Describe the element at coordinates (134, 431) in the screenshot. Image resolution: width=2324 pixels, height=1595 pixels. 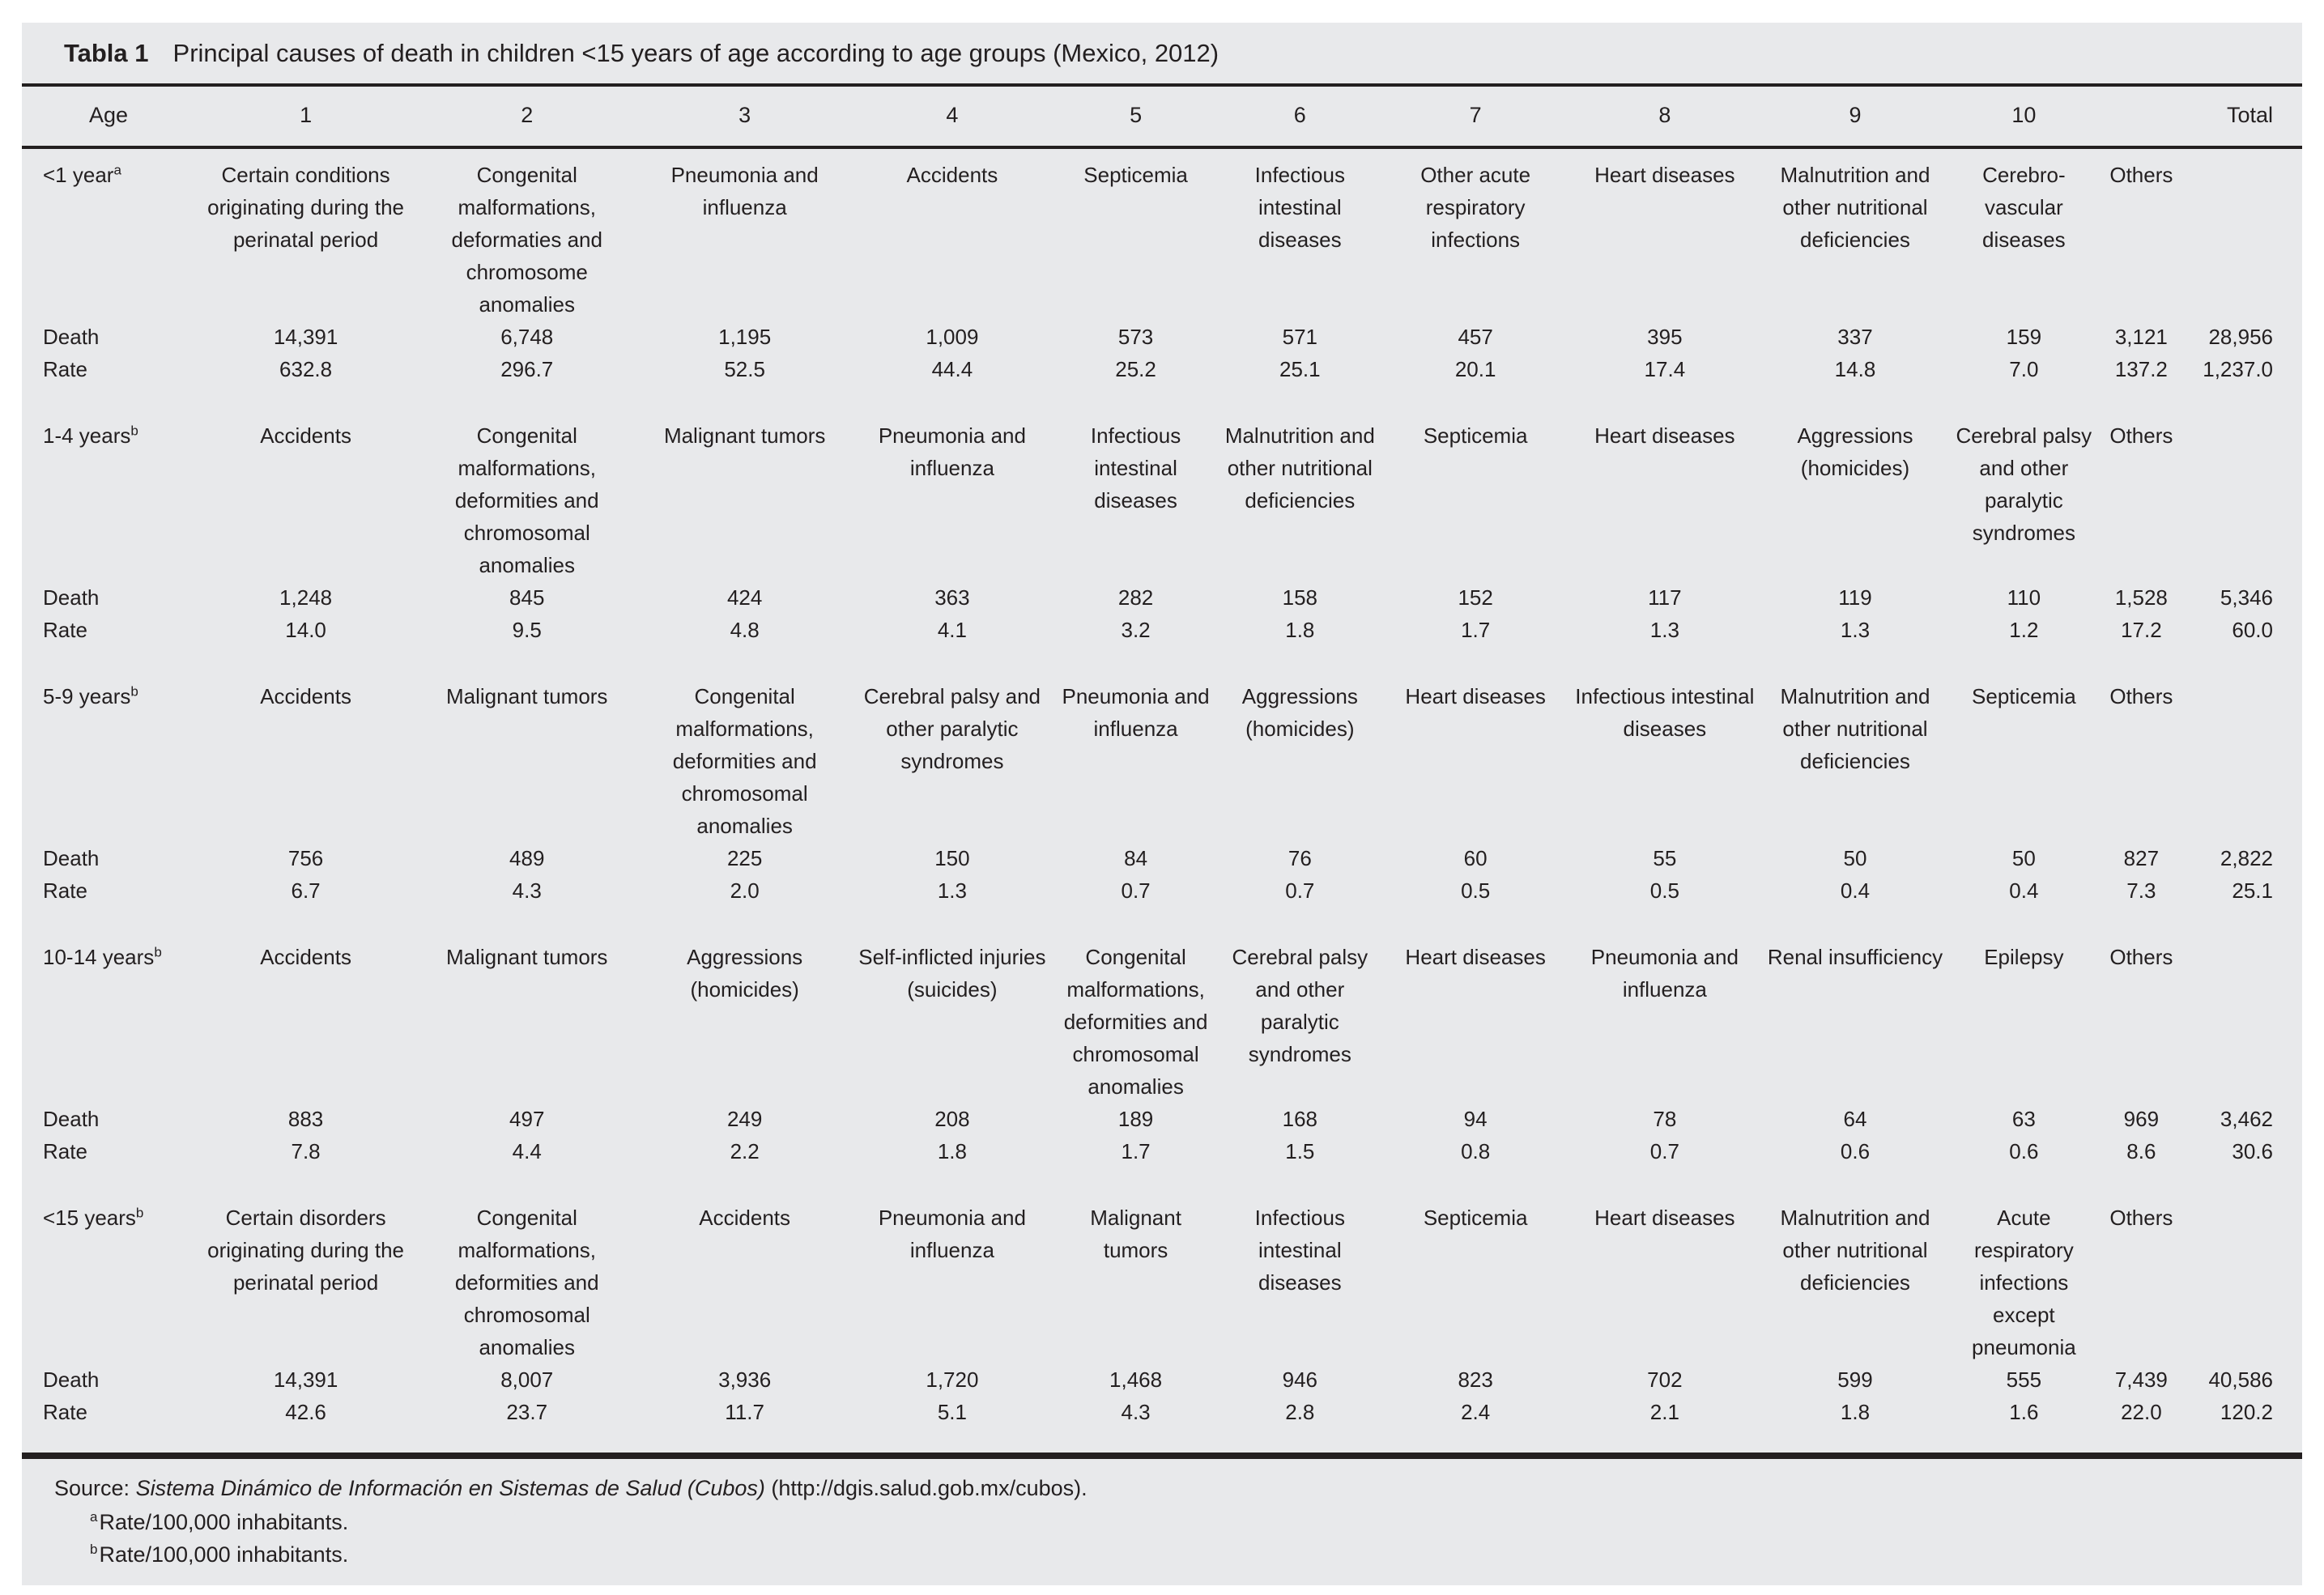
I see `age-group-footnote-mark: b` at that location.